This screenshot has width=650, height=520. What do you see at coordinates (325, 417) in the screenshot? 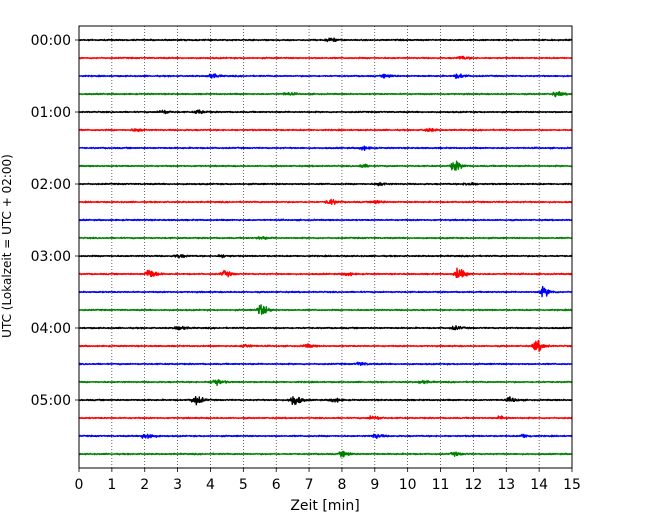
I see `trace-05:15` at bounding box center [325, 417].